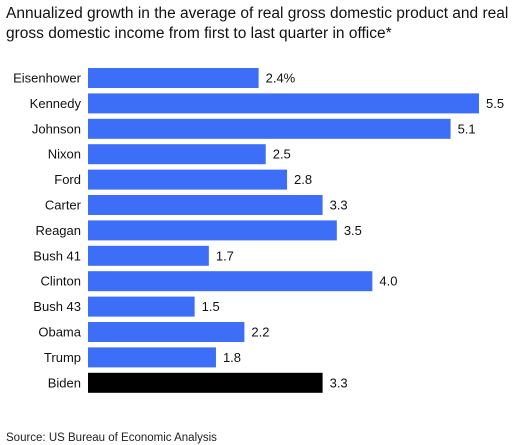 This screenshot has height=445, width=530. I want to click on value-label-clinton: 4.0, so click(388, 281).